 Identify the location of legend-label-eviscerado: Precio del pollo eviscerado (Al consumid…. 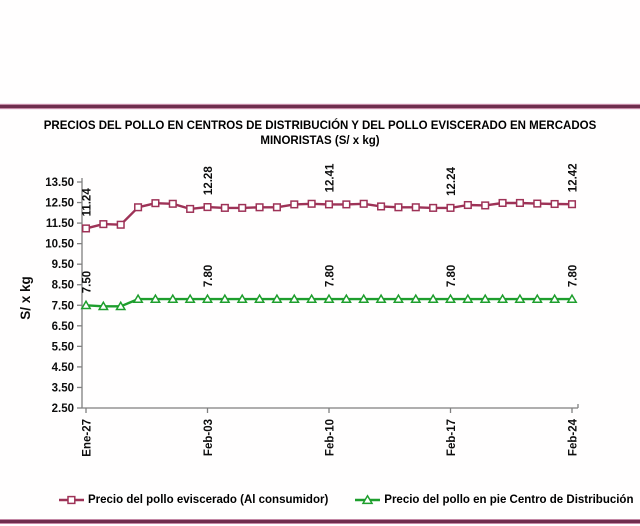
(208, 500).